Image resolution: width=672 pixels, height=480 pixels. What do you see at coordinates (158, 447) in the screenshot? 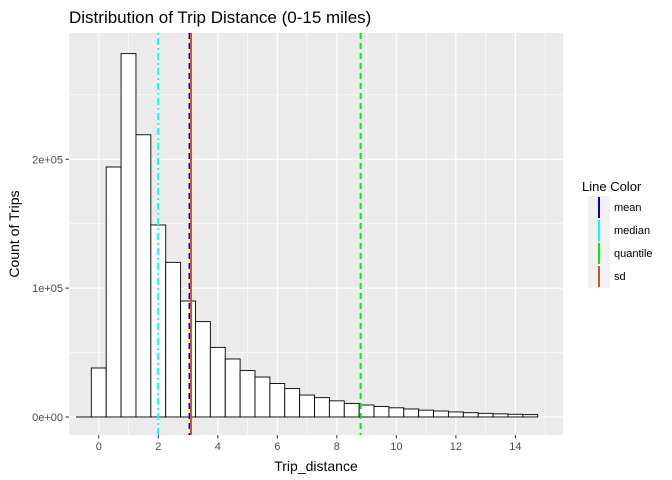
I see `x-tick-label: 2` at bounding box center [158, 447].